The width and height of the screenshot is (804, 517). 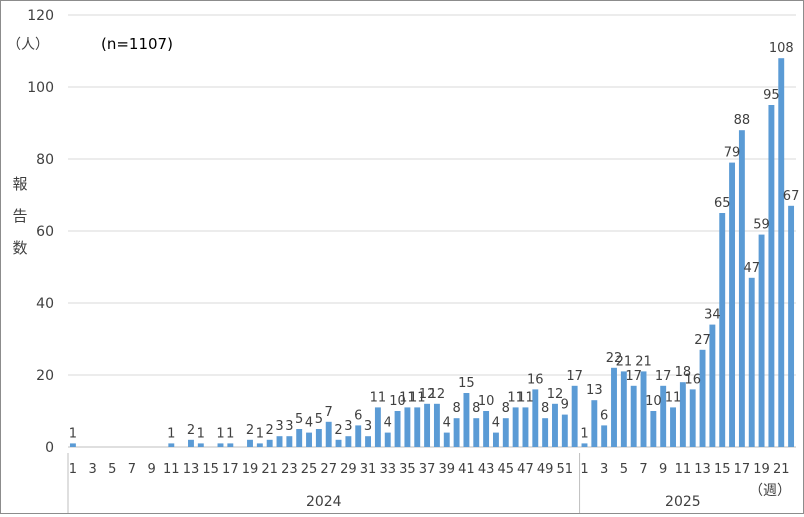 I want to click on x-tick-label: 1, so click(x=73, y=469).